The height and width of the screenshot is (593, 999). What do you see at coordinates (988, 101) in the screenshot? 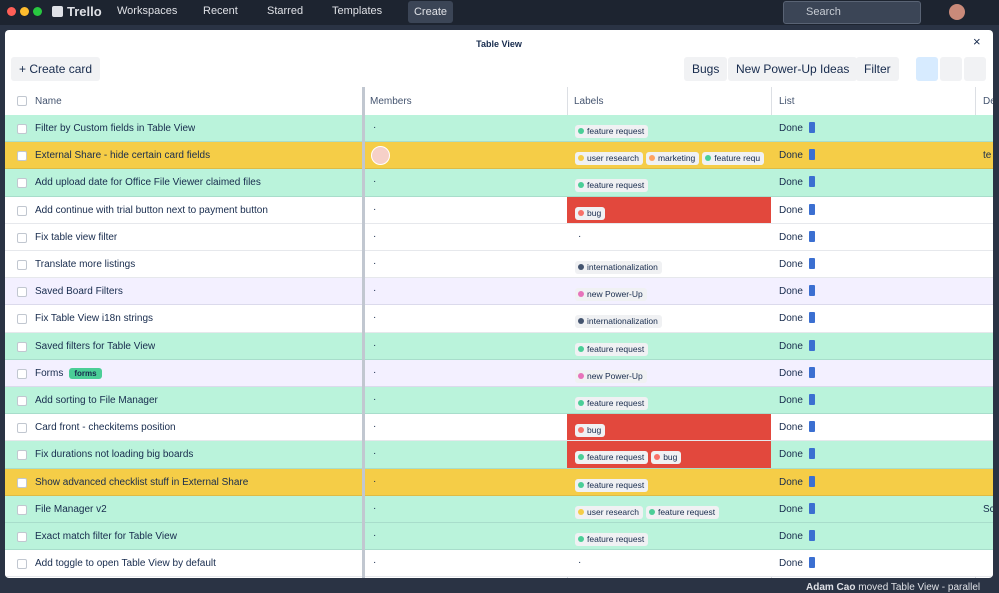
I see `column-header: De` at bounding box center [988, 101].